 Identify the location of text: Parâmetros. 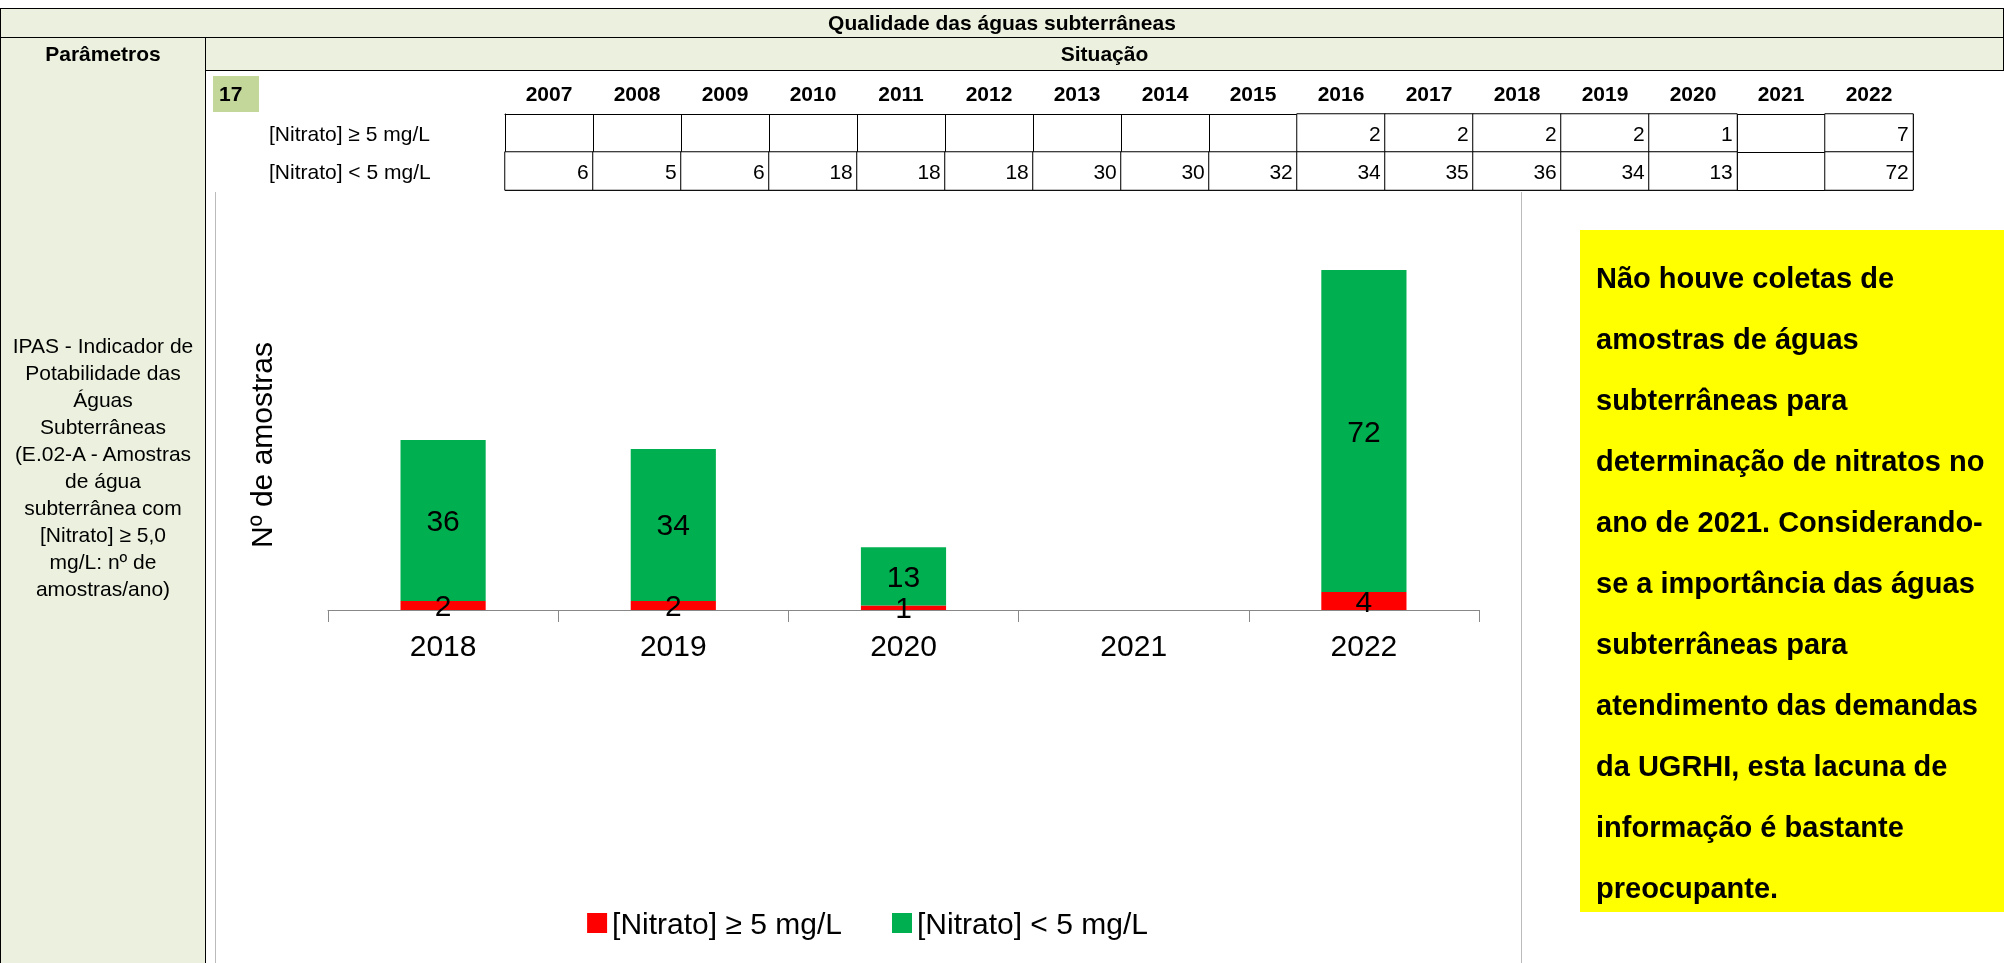
(103, 54).